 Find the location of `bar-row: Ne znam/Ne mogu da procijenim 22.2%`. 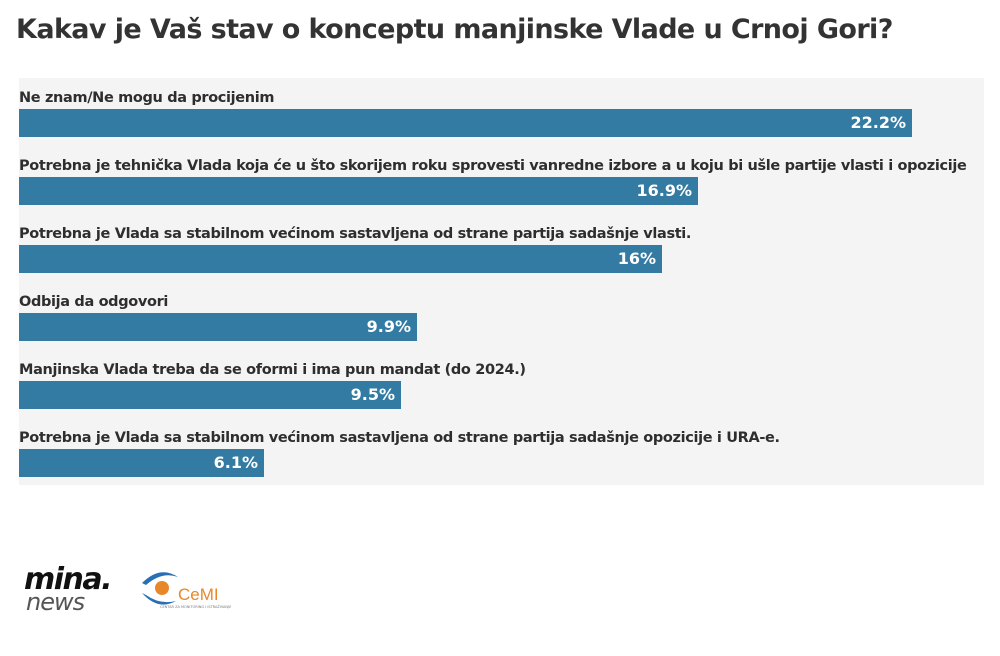

bar-row: Ne znam/Ne mogu da procijenim 22.2% is located at coordinates (501, 112).